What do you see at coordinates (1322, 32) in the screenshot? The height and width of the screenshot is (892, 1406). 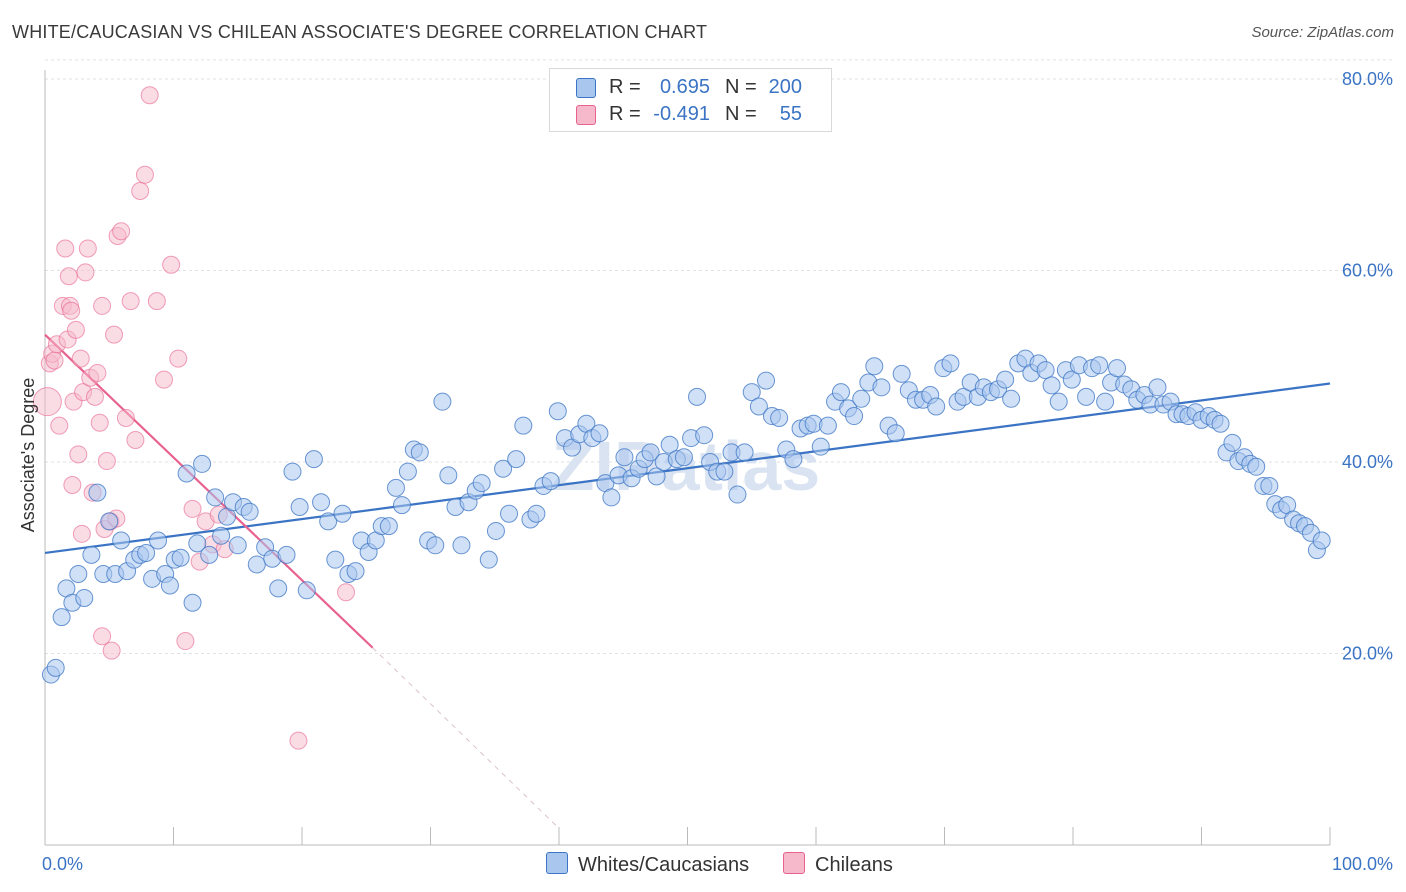 I see `source-label: Source: ZipAtlas.com` at bounding box center [1322, 32].